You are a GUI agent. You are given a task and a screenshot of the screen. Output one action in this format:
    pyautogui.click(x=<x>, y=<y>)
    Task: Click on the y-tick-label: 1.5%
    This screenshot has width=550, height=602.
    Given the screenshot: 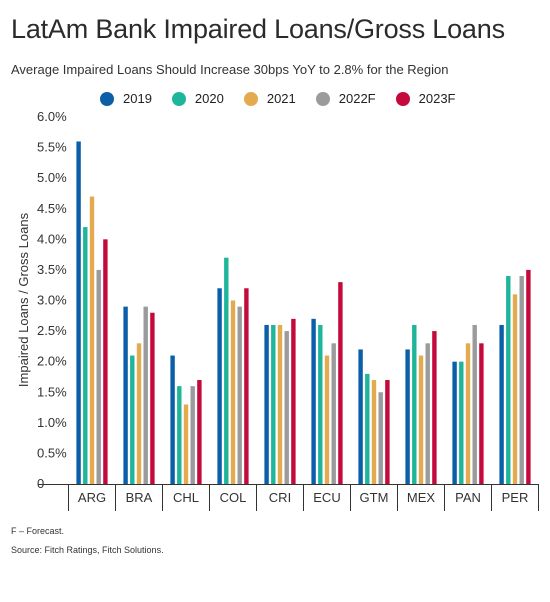 What is the action you would take?
    pyautogui.click(x=52, y=391)
    